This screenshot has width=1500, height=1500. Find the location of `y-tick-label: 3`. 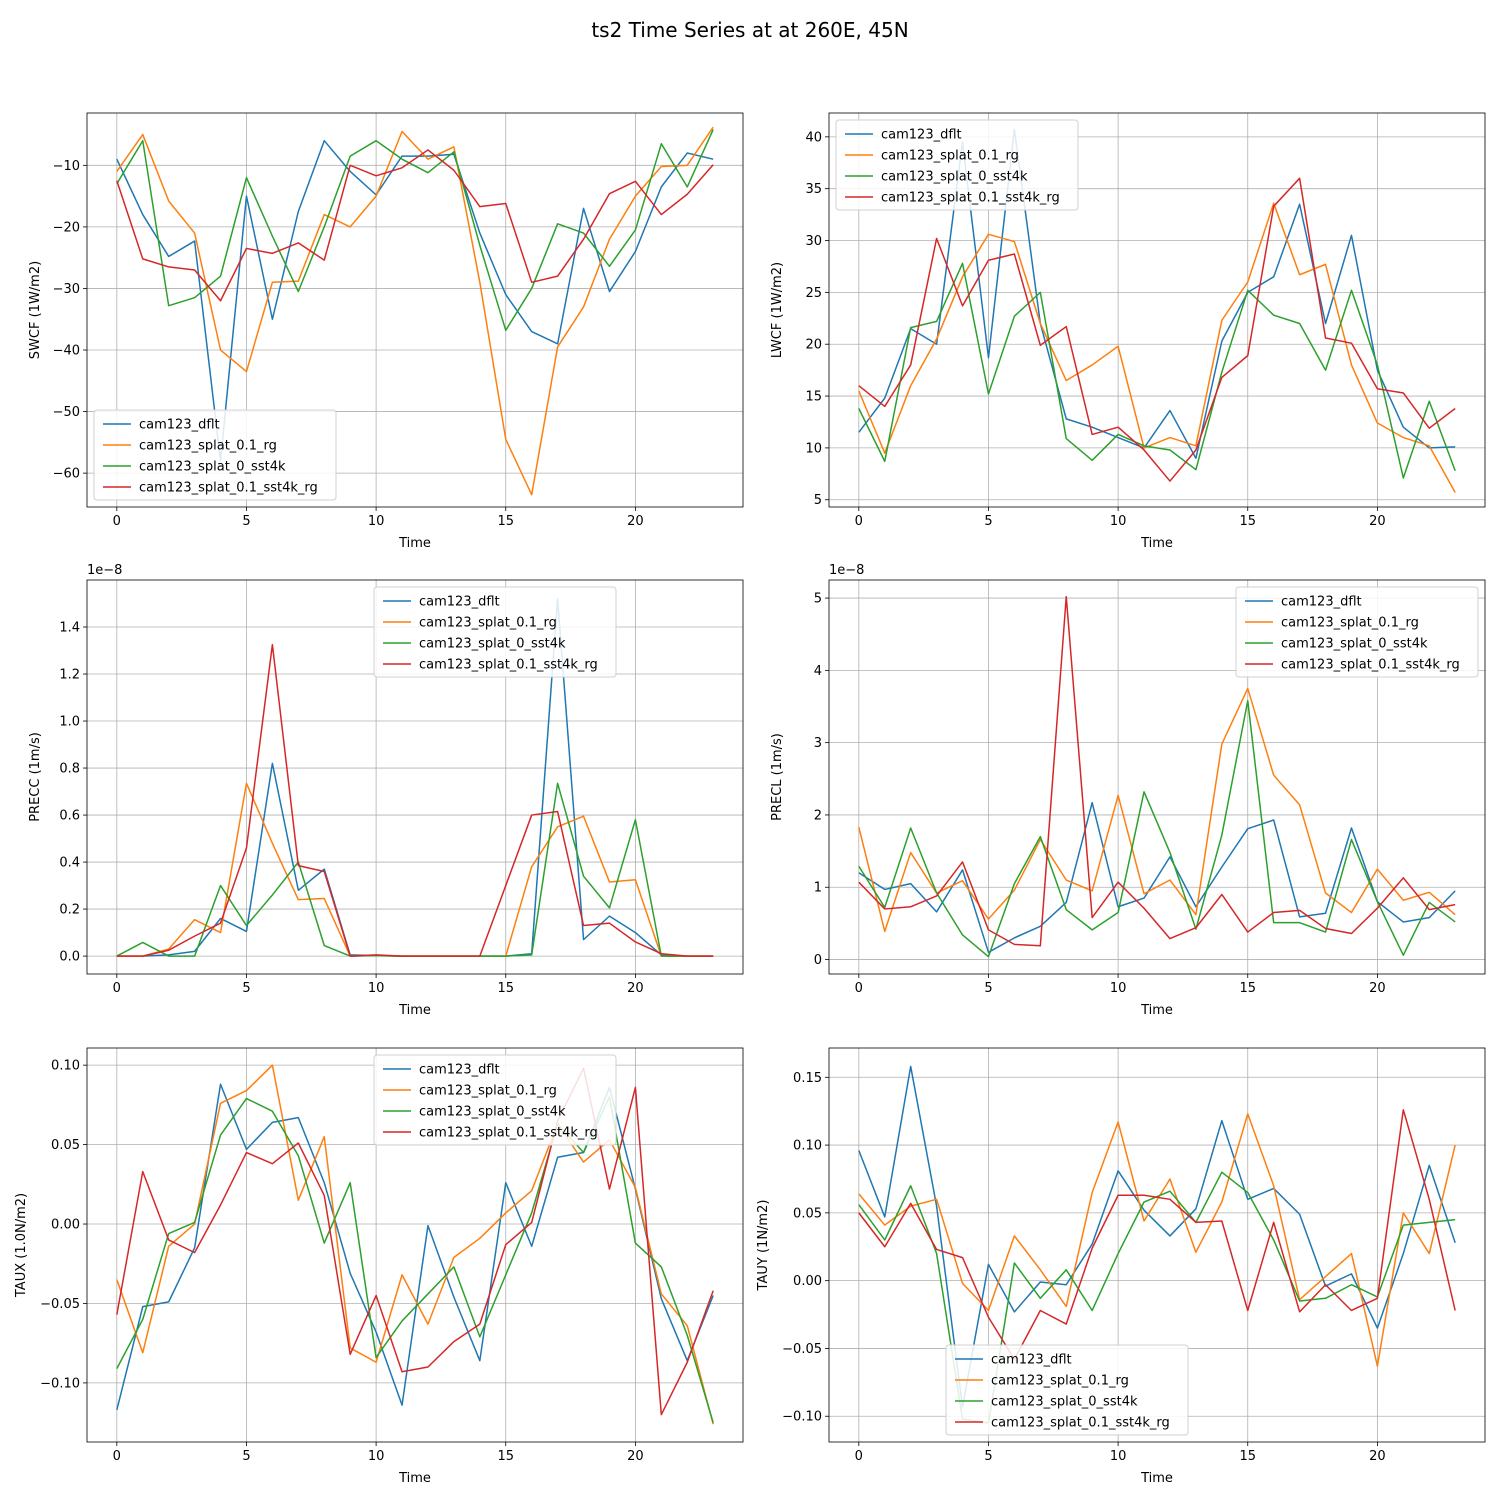

y-tick-label: 3 is located at coordinates (818, 743).